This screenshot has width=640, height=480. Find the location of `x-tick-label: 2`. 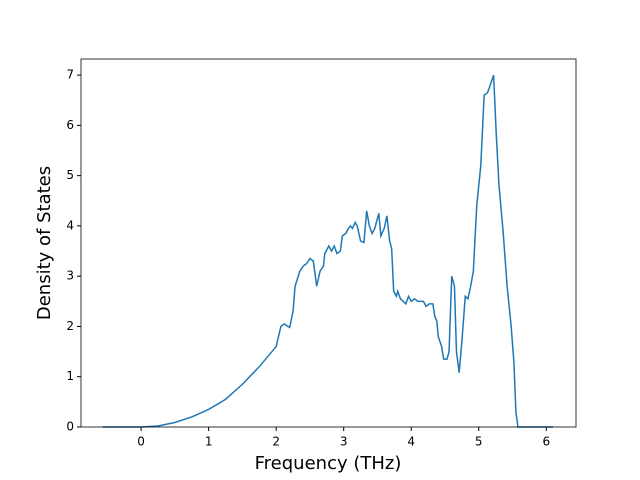

x-tick-label: 2 is located at coordinates (276, 442).